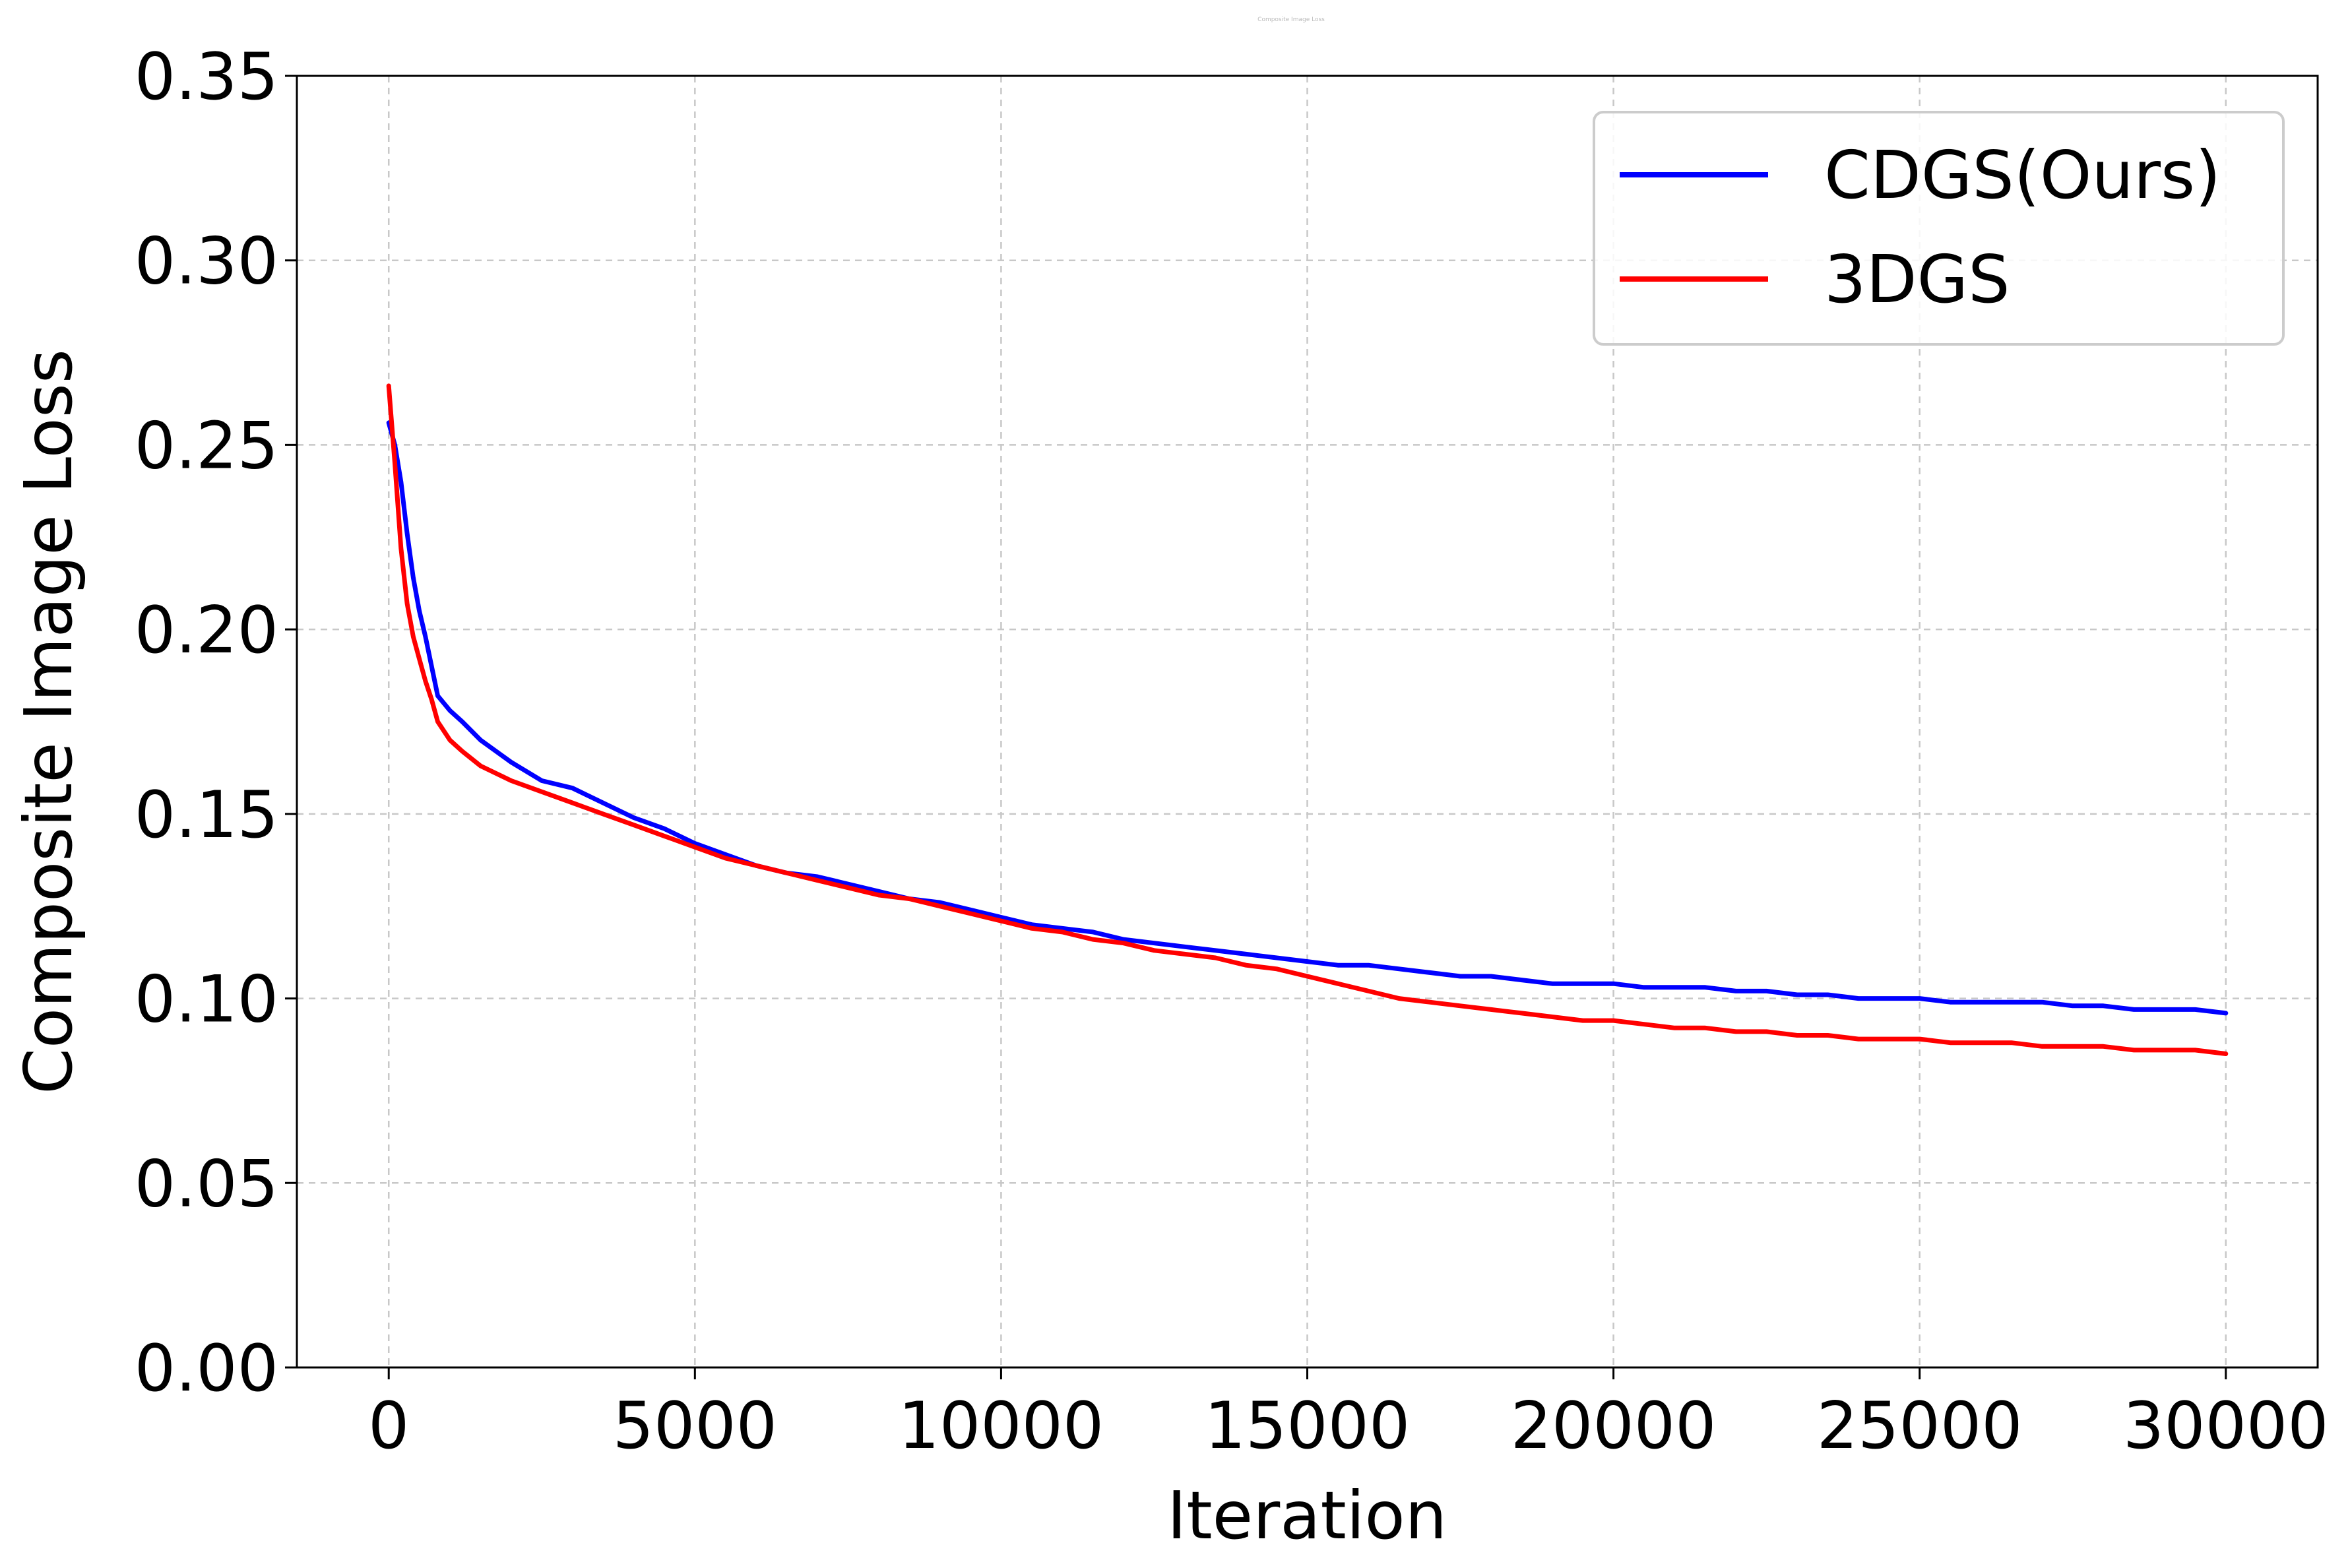 This screenshot has width=2350, height=1568. I want to click on y-tick-label-4: 0.20, so click(206, 630).